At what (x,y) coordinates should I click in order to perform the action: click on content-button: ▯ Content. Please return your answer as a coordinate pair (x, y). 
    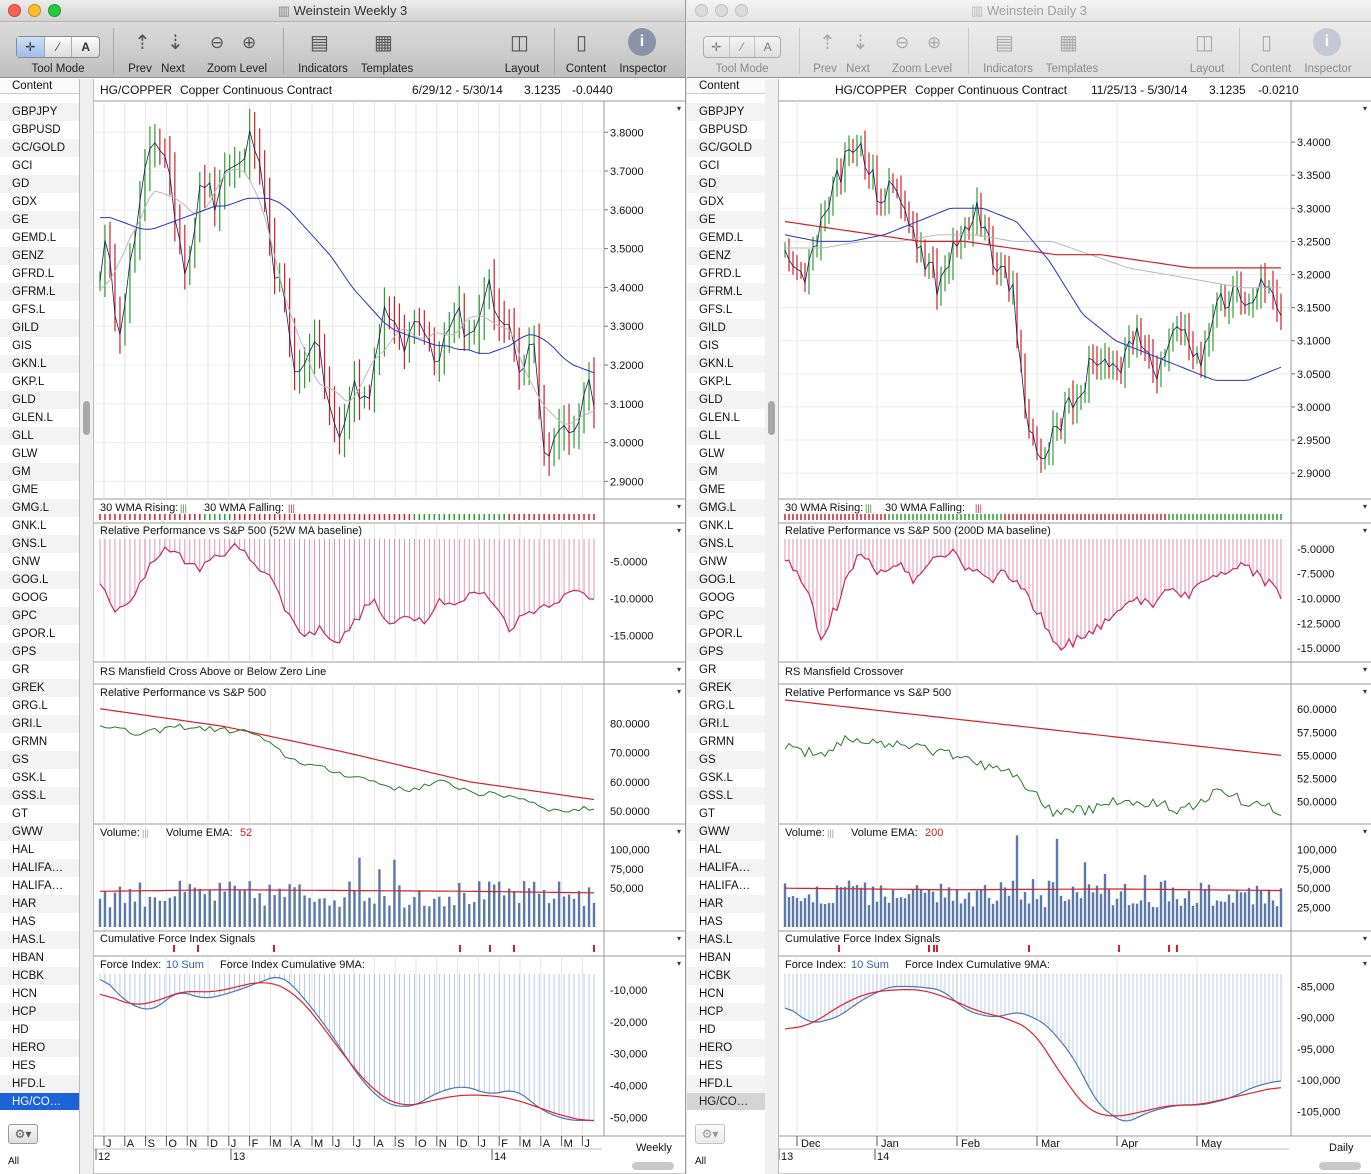
    Looking at the image, I should click on (586, 50).